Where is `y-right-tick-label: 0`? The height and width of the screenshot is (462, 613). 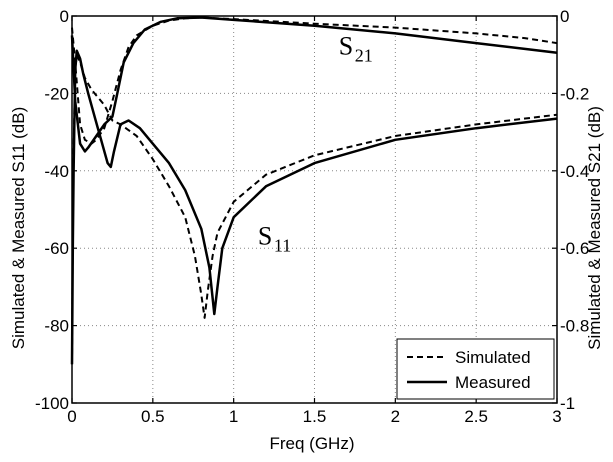 y-right-tick-label: 0 is located at coordinates (564, 16).